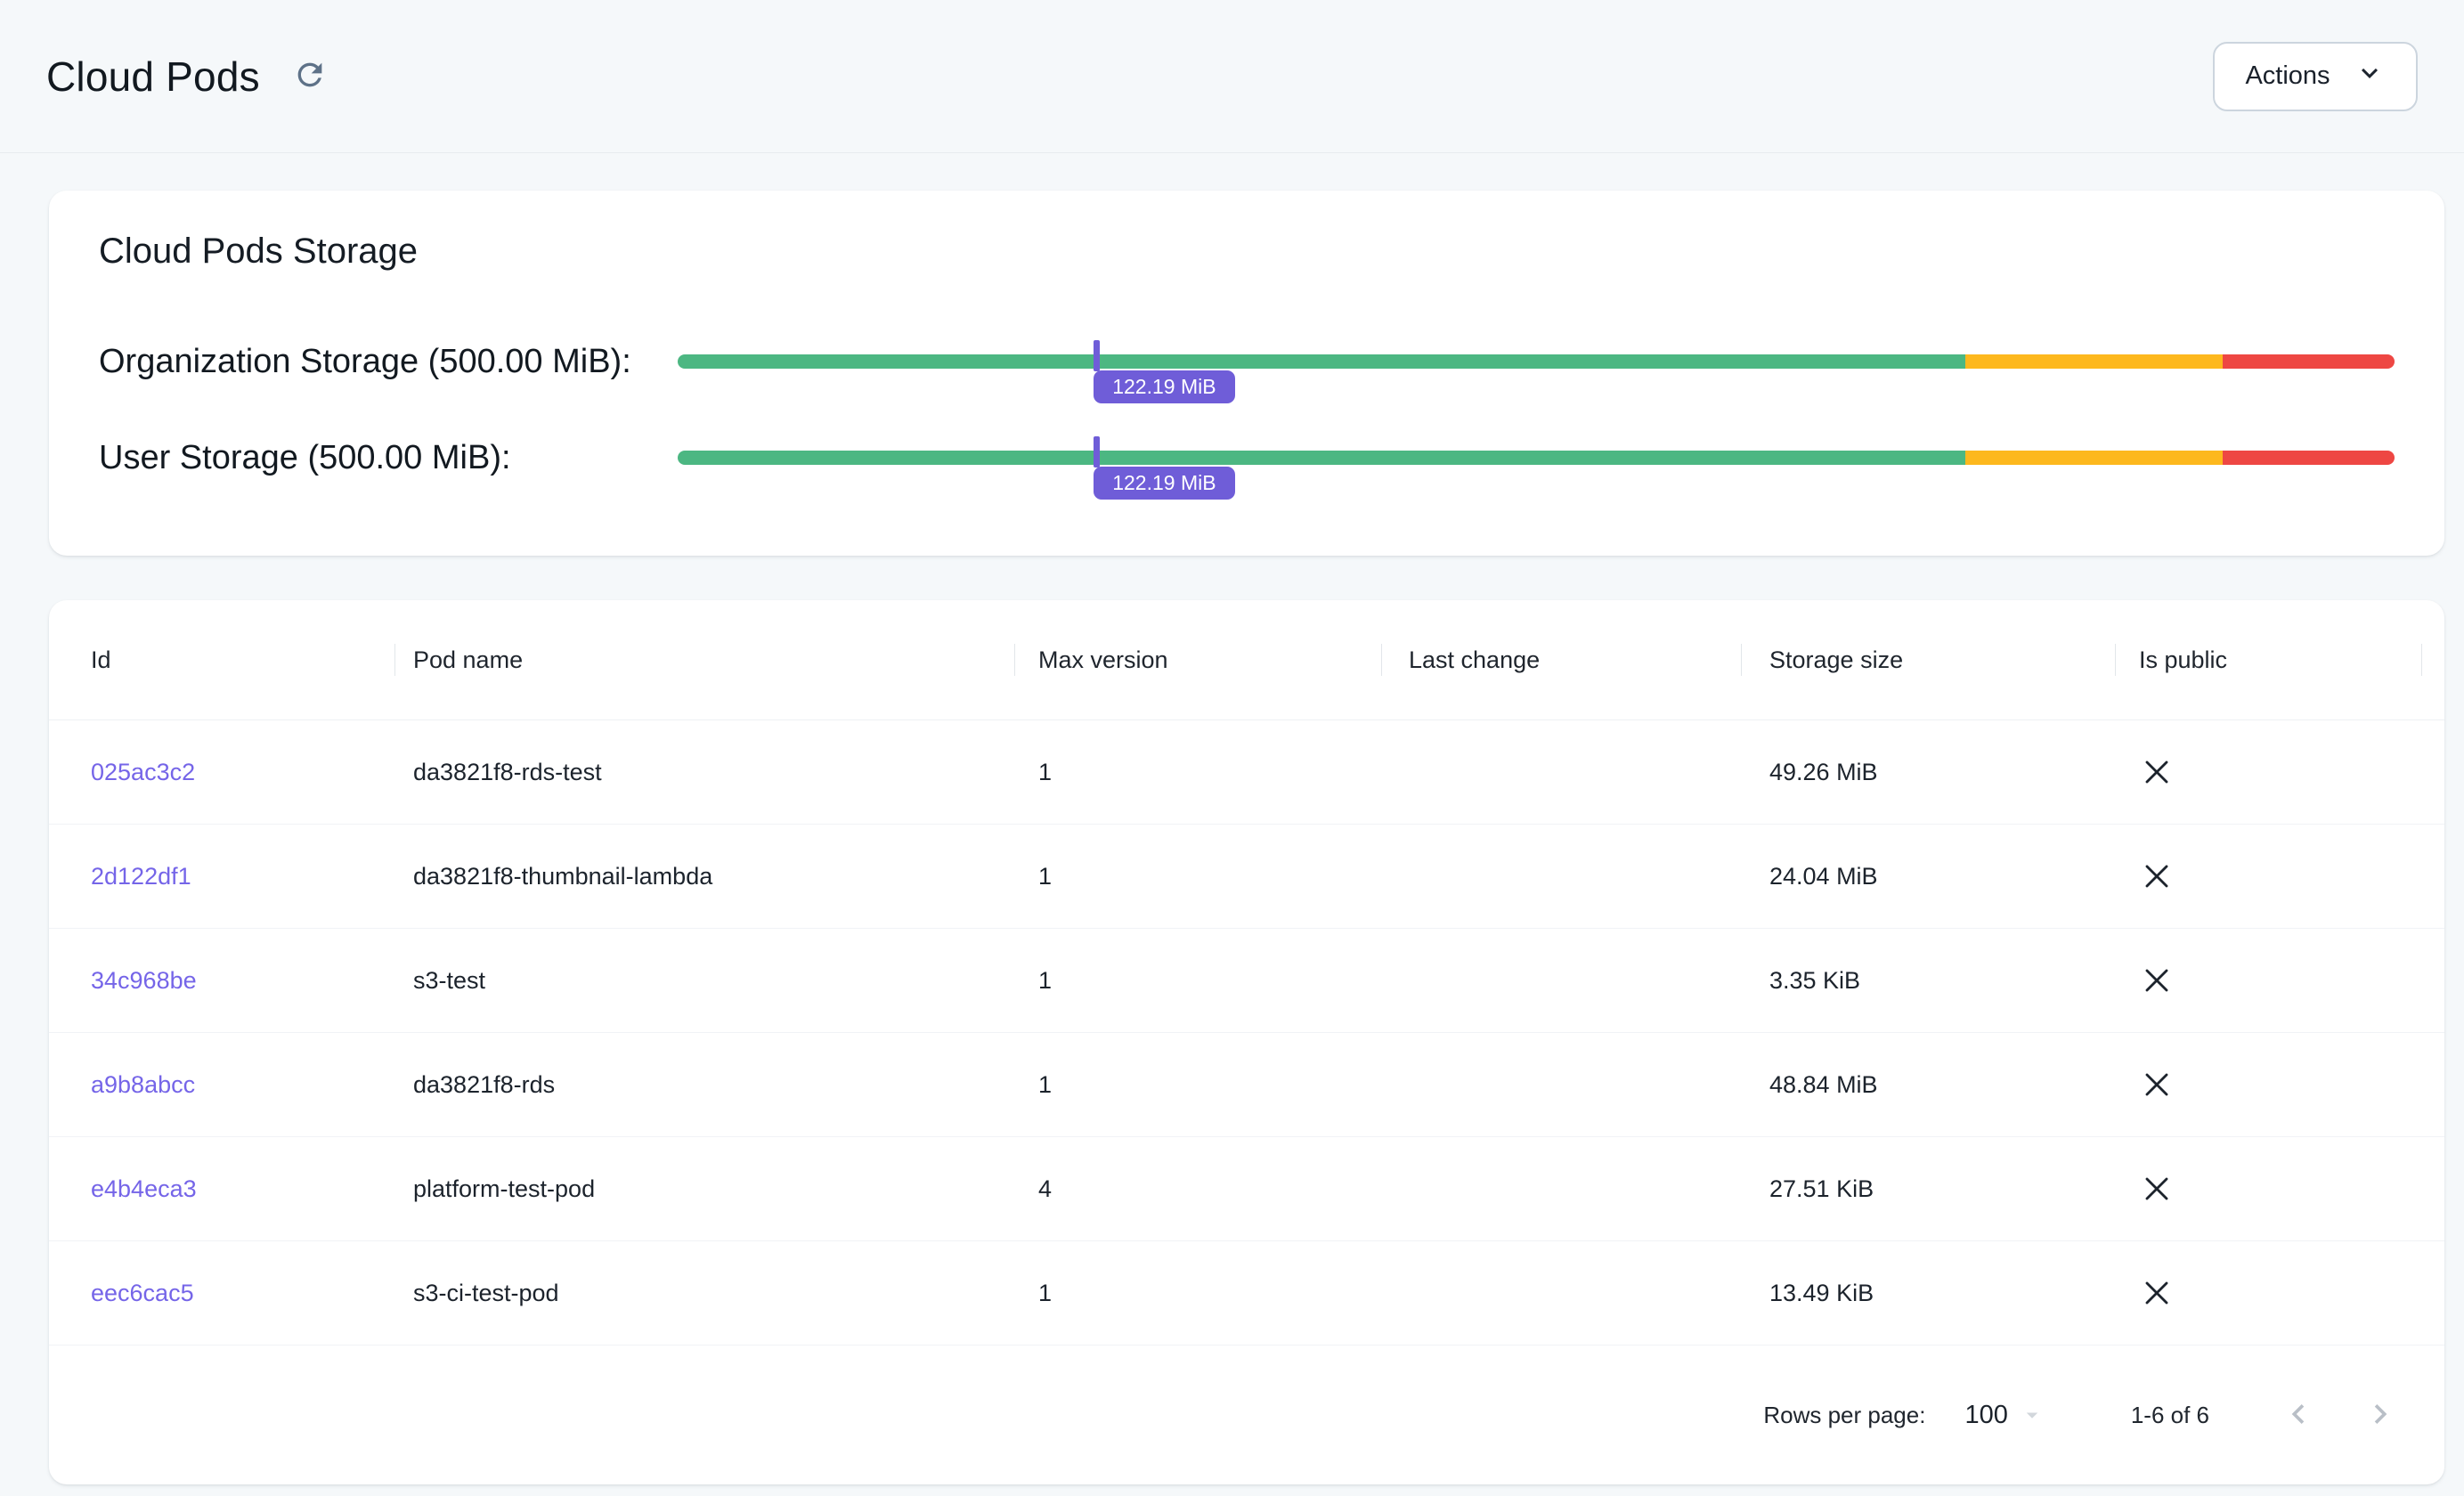 The image size is (2464, 1496). Describe the element at coordinates (2032, 1415) in the screenshot. I see `arrow-drop-down-icon` at that location.